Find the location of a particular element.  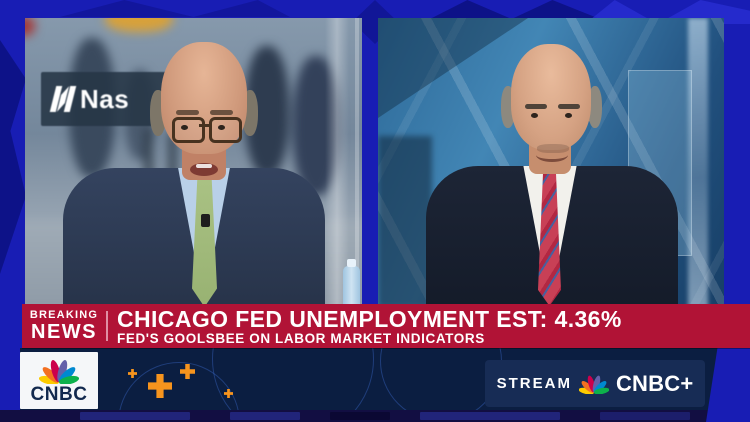

pedestrian-silhouette is located at coordinates (316, 126).